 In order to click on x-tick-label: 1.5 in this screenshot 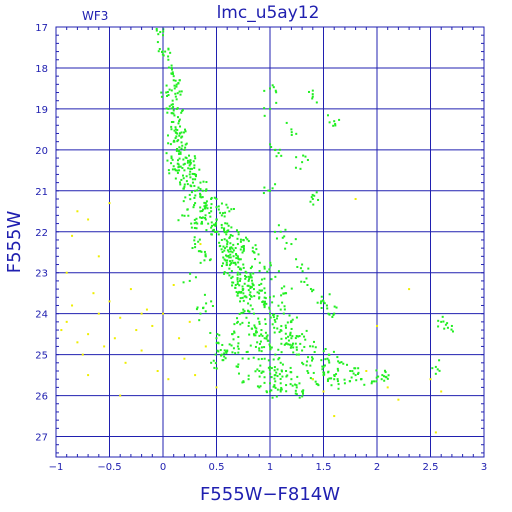, I will do `click(324, 467)`.